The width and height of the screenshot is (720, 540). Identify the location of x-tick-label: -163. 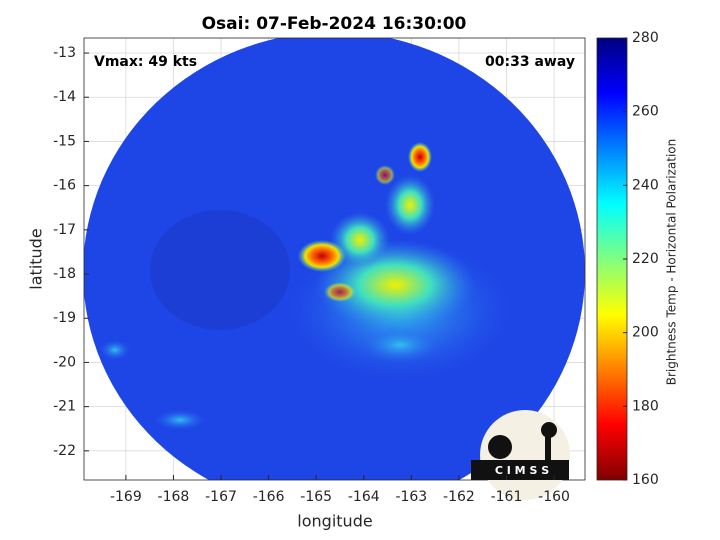
(411, 497).